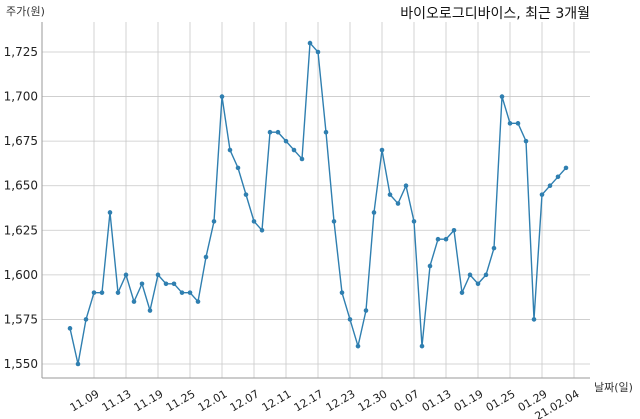 The width and height of the screenshot is (640, 419). What do you see at coordinates (245, 400) in the screenshot?
I see `x-tick-label: 12.07` at bounding box center [245, 400].